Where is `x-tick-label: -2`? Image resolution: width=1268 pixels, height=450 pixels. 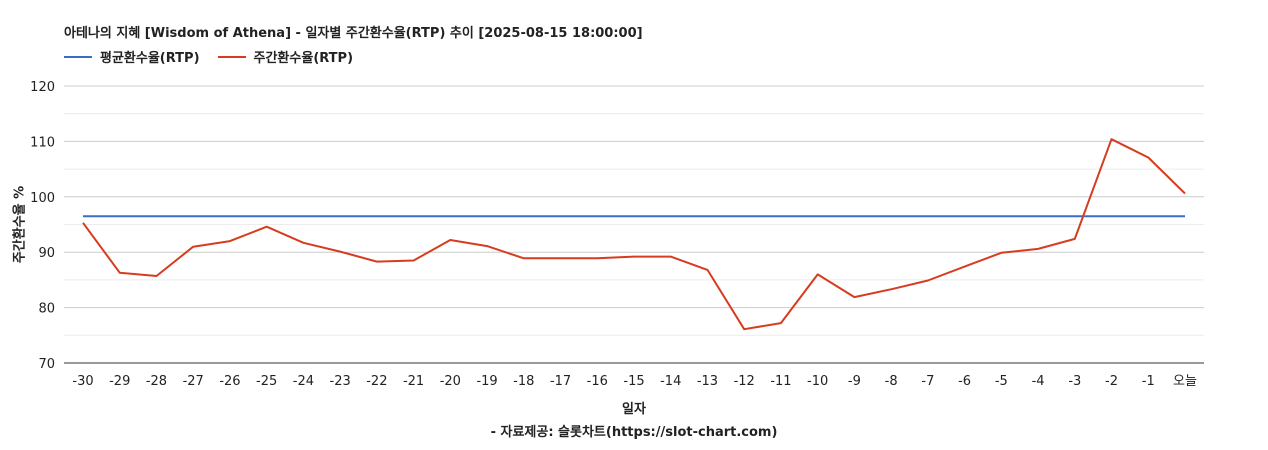
x-tick-label: -2 is located at coordinates (1111, 381).